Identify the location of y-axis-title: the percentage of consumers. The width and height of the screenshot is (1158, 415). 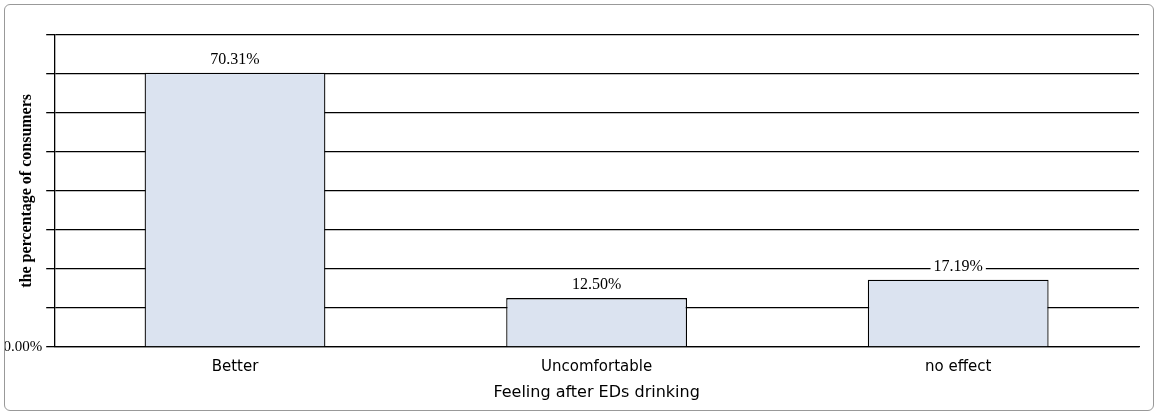
(25, 190).